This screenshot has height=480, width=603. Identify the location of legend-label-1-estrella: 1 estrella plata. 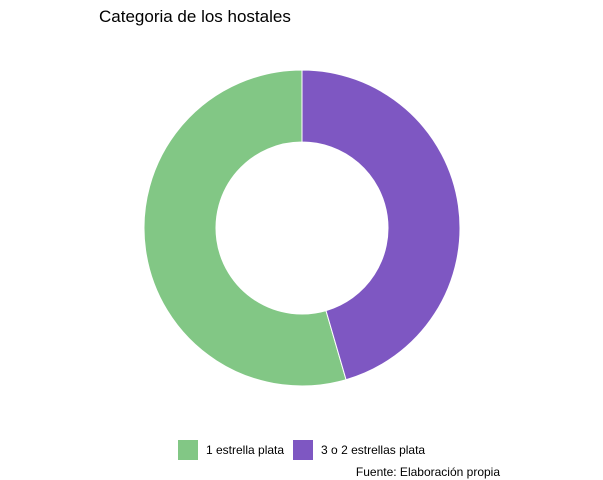
(245, 450).